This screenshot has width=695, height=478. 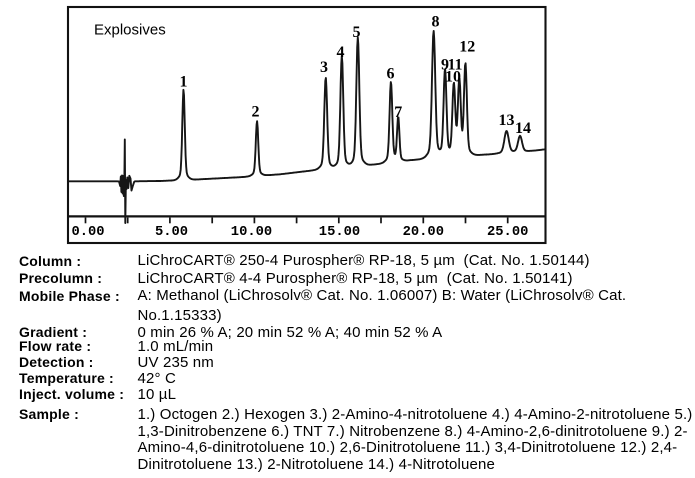 What do you see at coordinates (507, 120) in the screenshot?
I see `svg-text: 13` at bounding box center [507, 120].